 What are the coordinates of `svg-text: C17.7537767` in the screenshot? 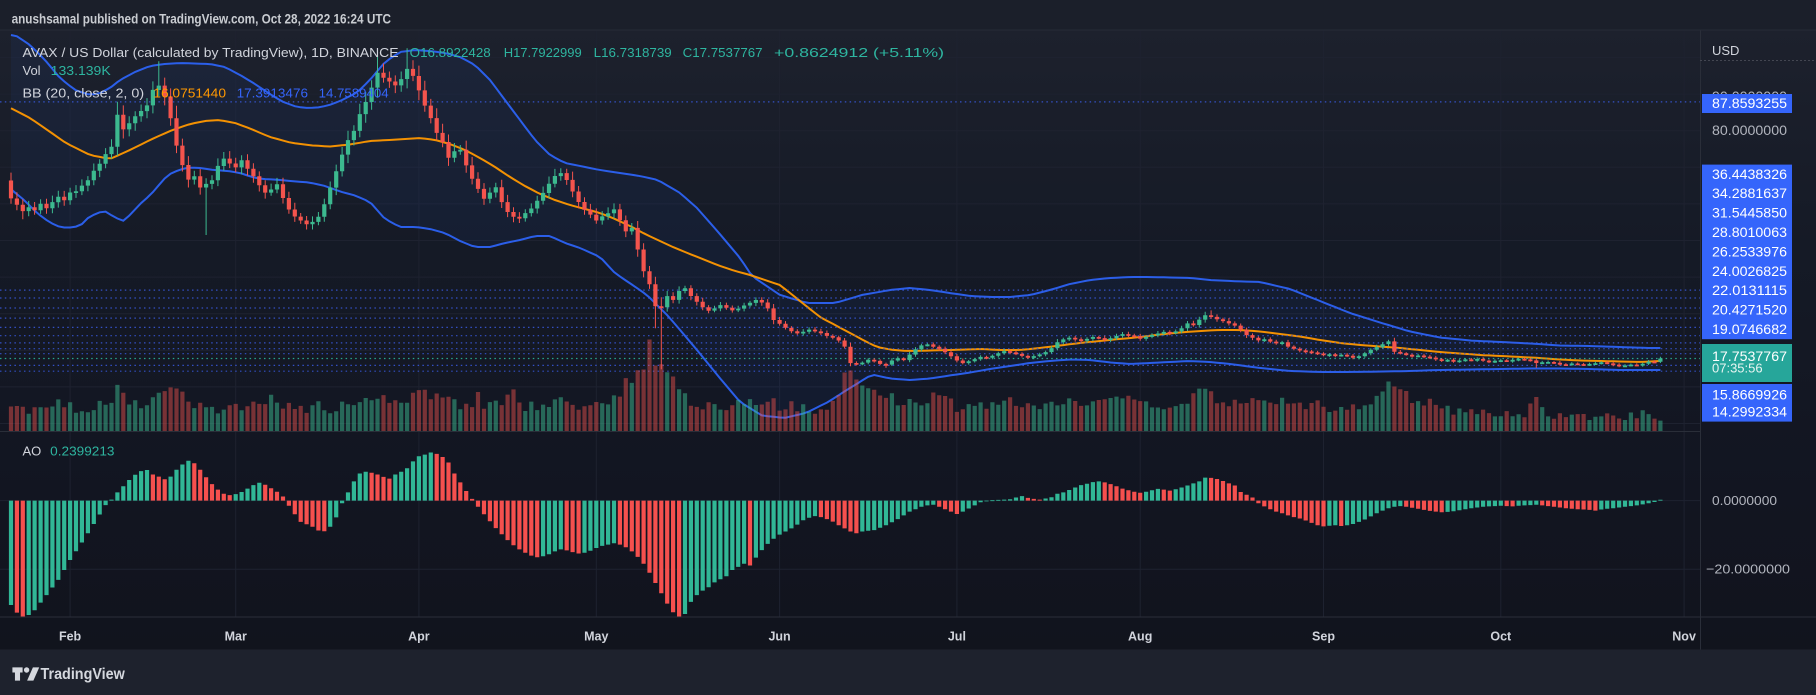 It's located at (723, 52).